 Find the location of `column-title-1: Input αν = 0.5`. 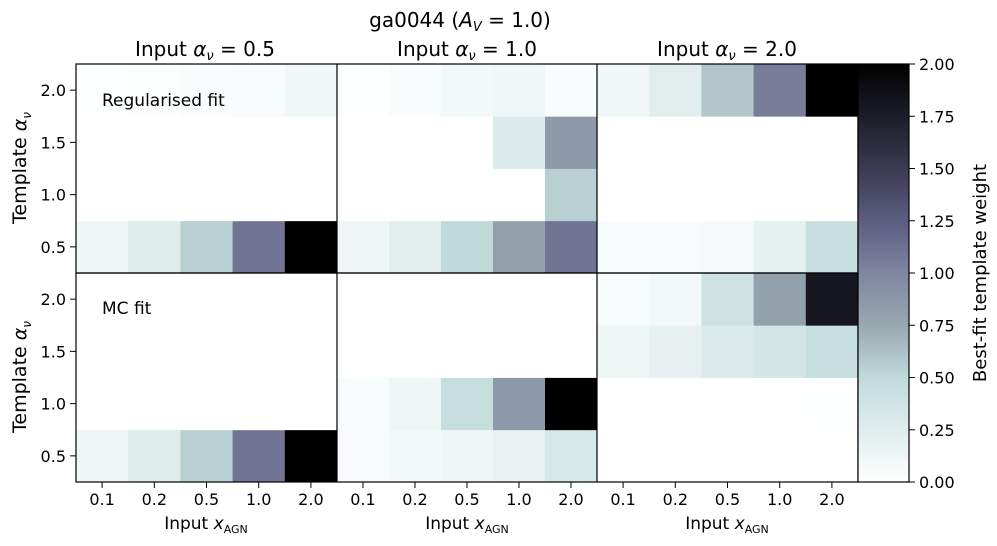

column-title-1: Input αν = 0.5 is located at coordinates (205, 50).